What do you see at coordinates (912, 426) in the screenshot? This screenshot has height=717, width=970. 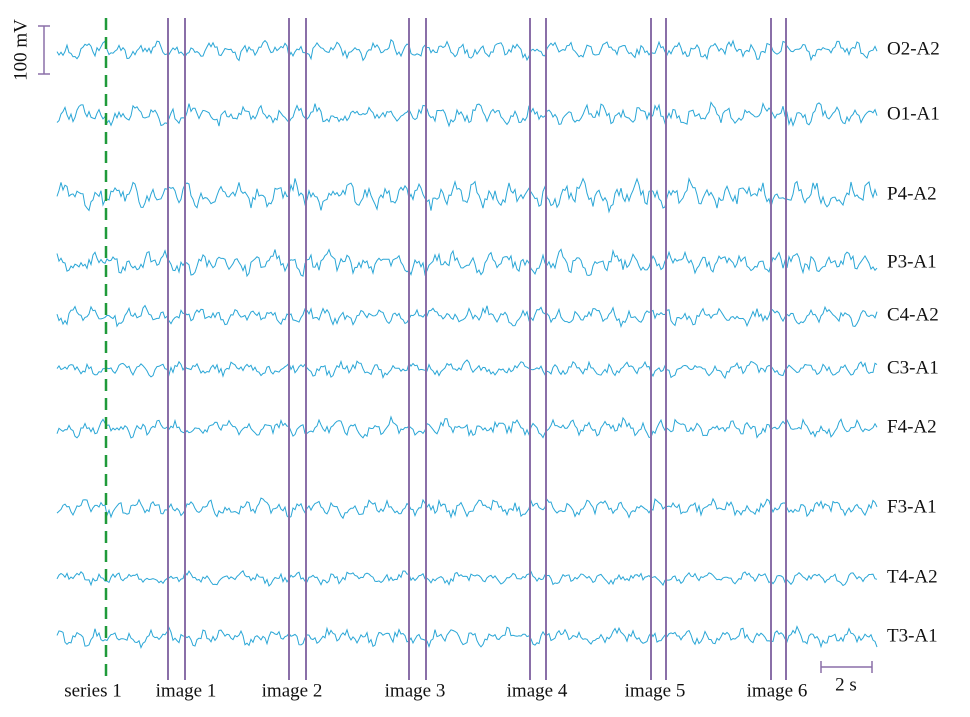 I see `channel-label: F4-A2` at bounding box center [912, 426].